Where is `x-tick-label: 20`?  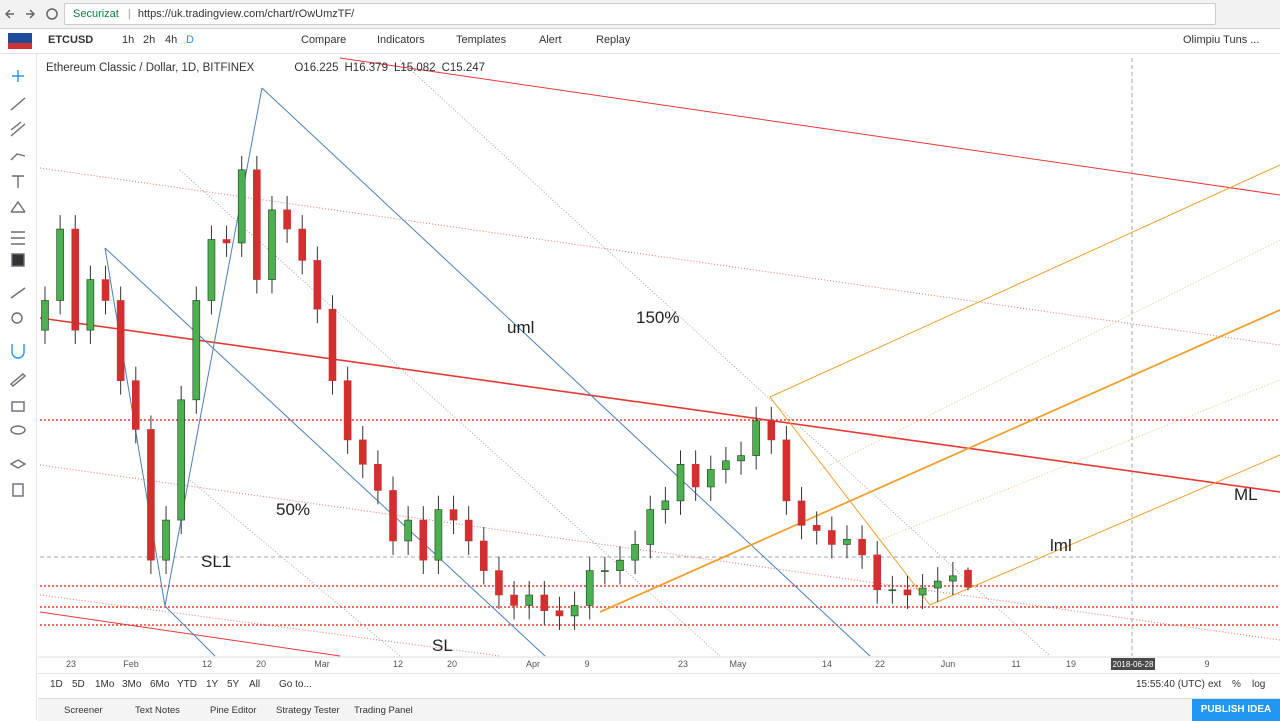 x-tick-label: 20 is located at coordinates (452, 664).